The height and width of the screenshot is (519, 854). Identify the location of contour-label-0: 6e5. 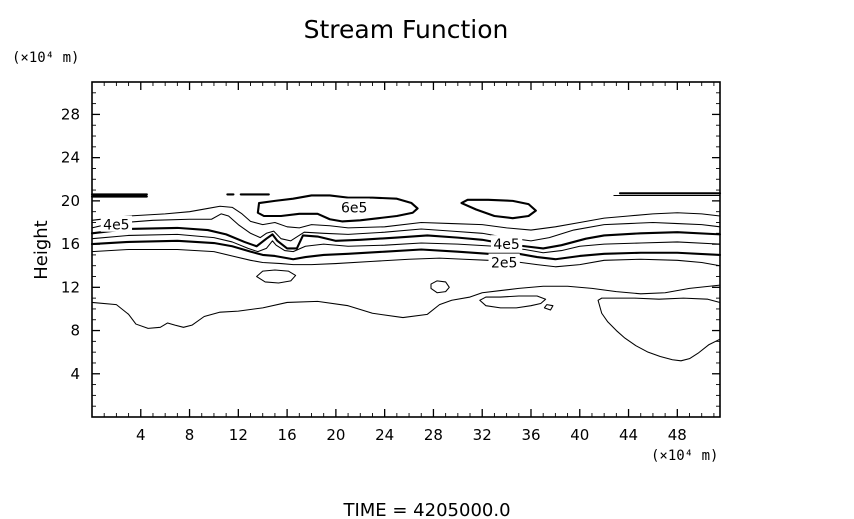
(354, 208).